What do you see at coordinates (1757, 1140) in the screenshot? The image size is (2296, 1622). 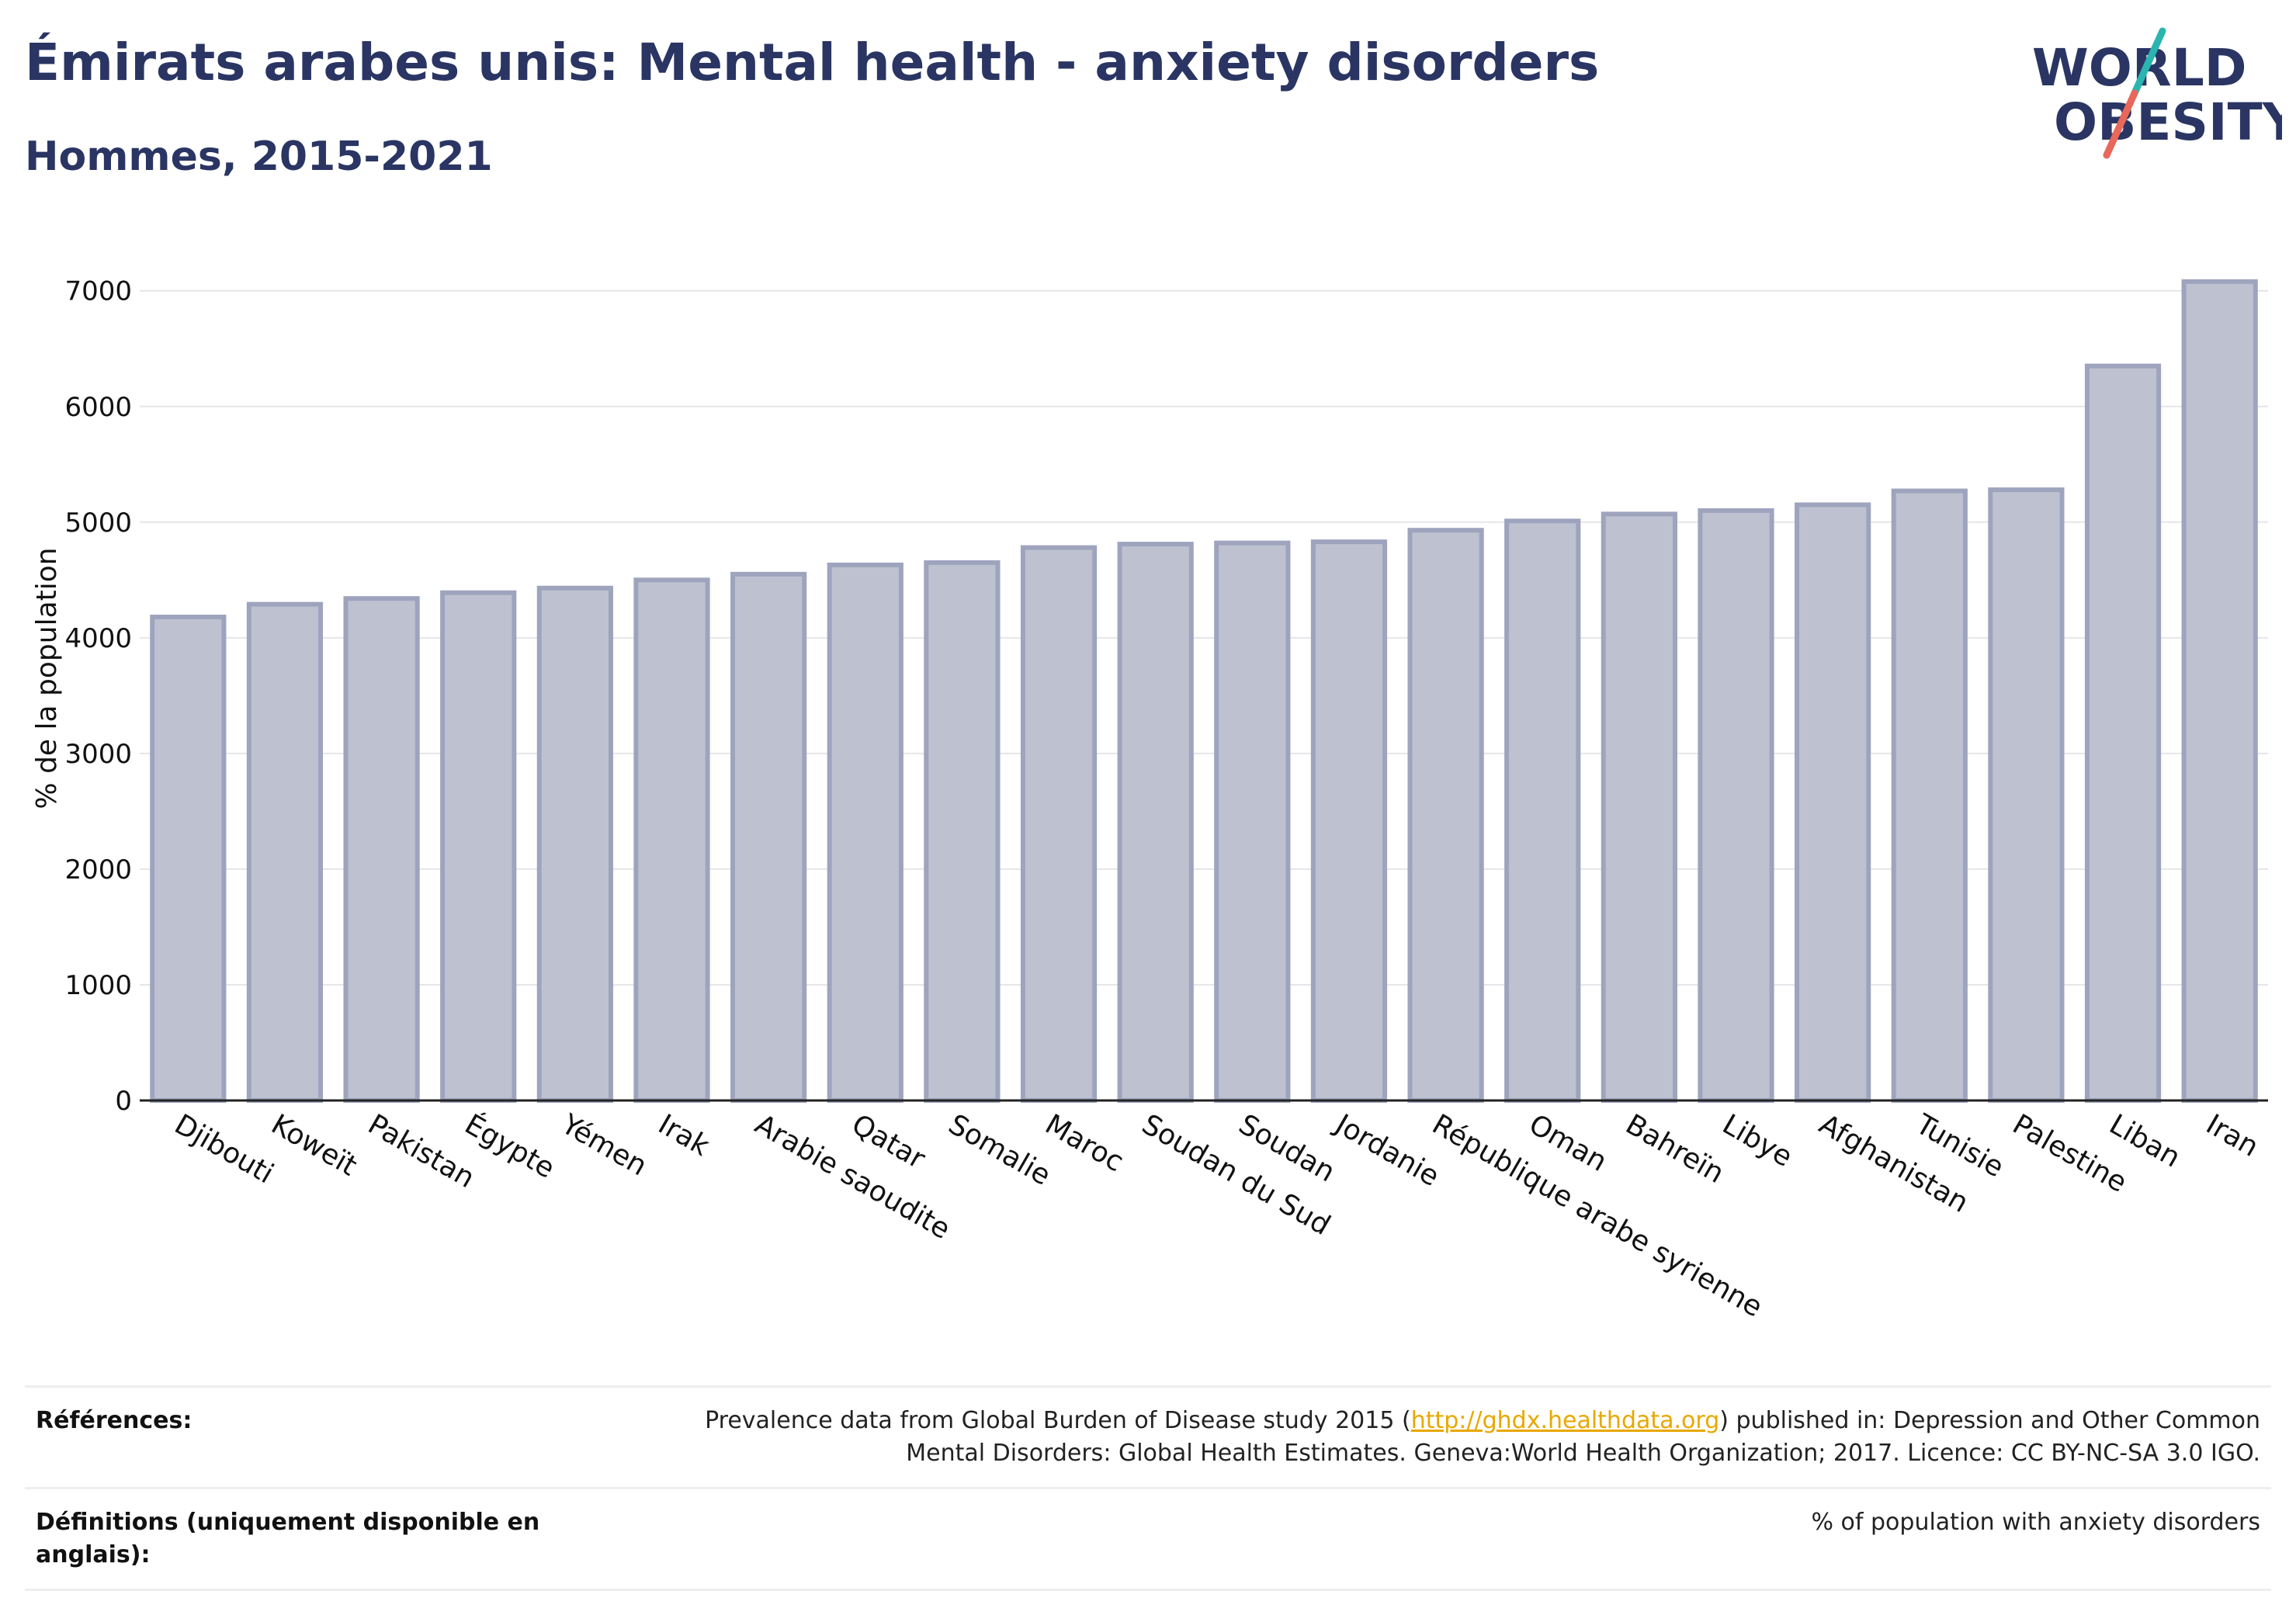 I see `x-tick-label: Libye` at bounding box center [1757, 1140].